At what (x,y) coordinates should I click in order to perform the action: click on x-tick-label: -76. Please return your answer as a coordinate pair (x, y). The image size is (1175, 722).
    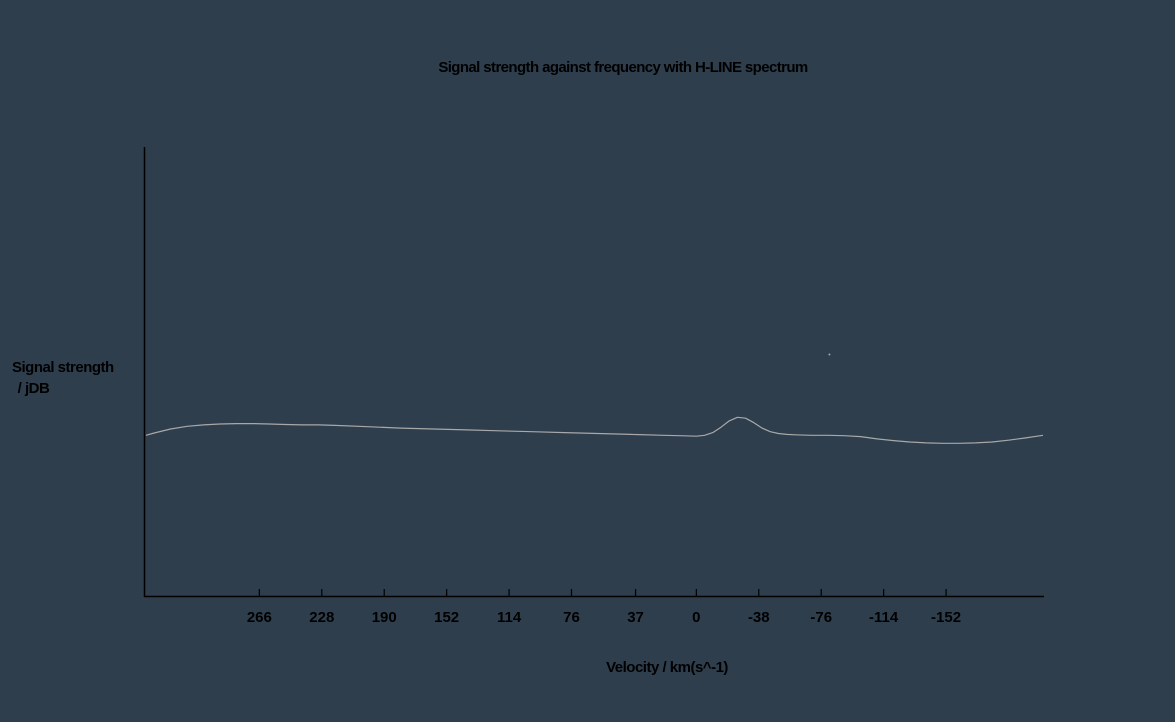
    Looking at the image, I should click on (821, 617).